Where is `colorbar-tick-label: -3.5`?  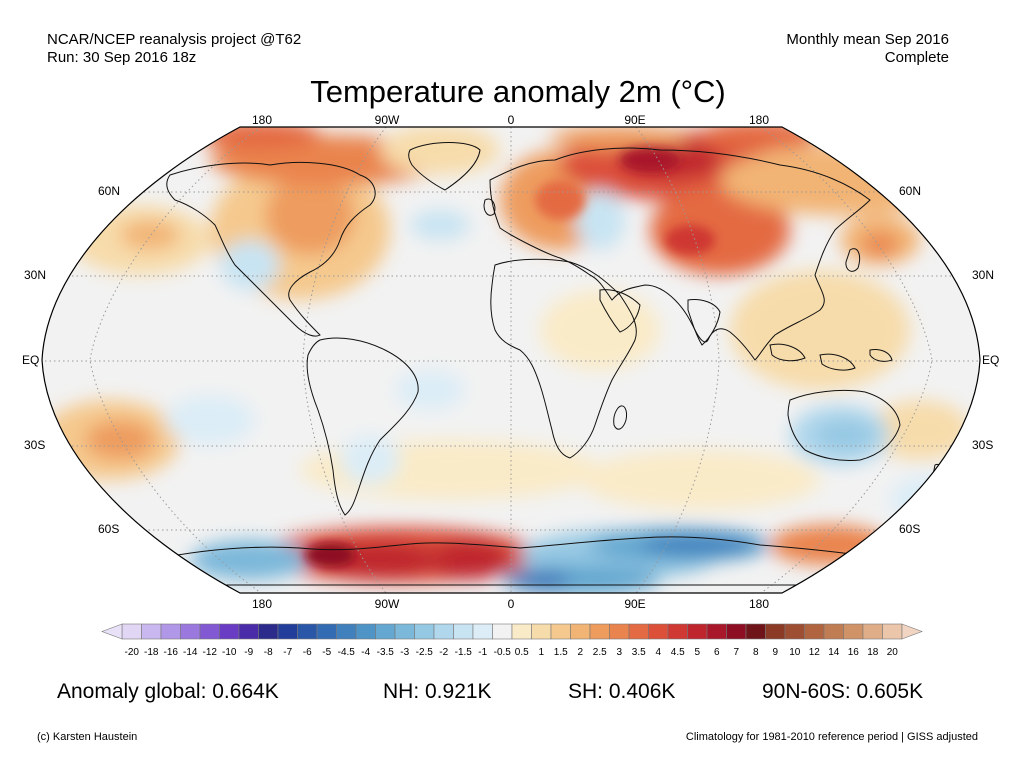 colorbar-tick-label: -3.5 is located at coordinates (385, 652).